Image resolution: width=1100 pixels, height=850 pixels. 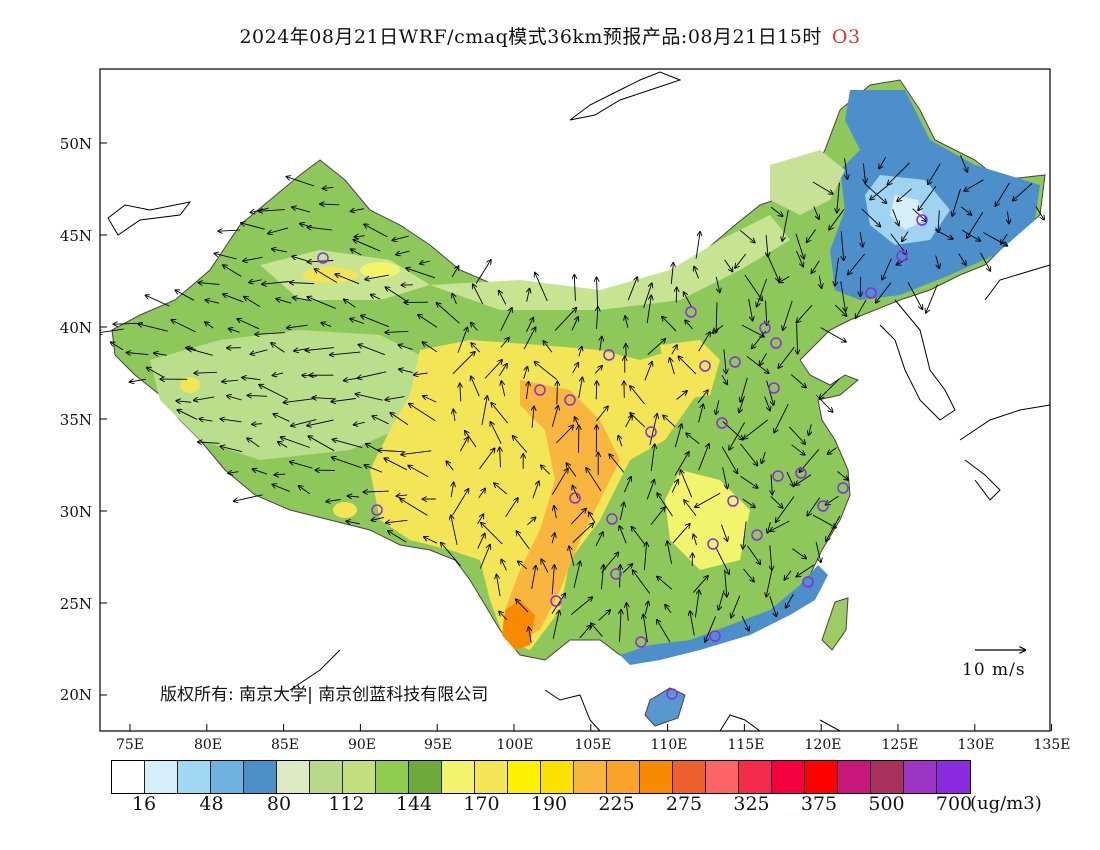 I want to click on lat-label-50n: 50N, so click(x=75, y=144).